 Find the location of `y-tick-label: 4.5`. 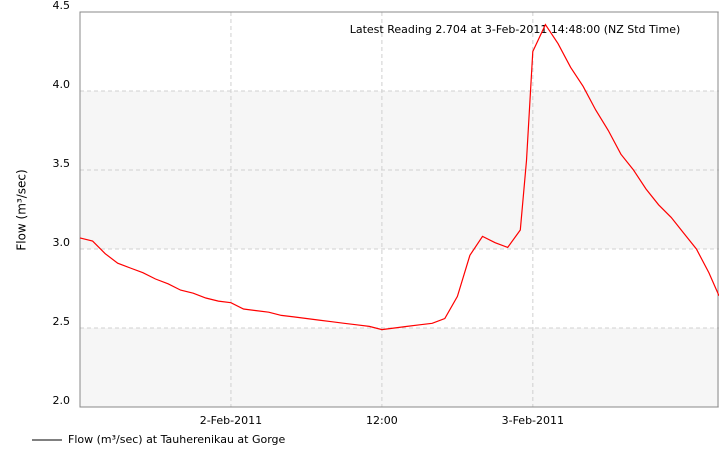

y-tick-label: 4.5 is located at coordinates (62, 6).